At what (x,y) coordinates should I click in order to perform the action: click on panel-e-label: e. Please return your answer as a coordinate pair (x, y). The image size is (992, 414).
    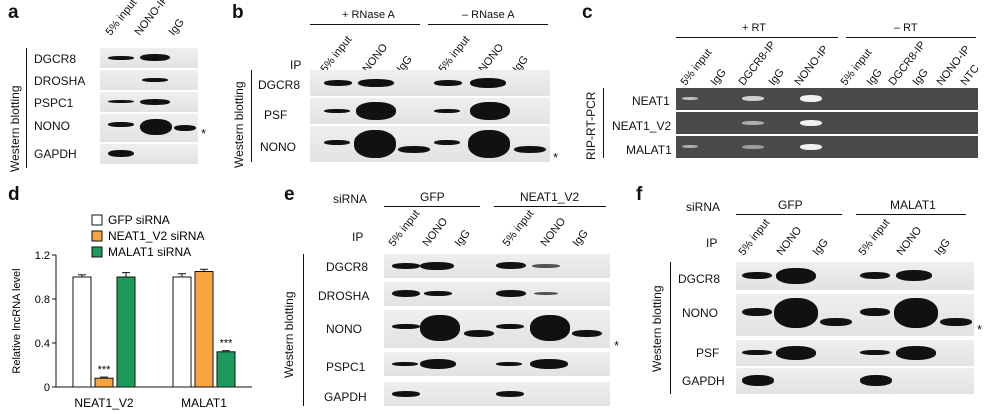
    Looking at the image, I should click on (289, 194).